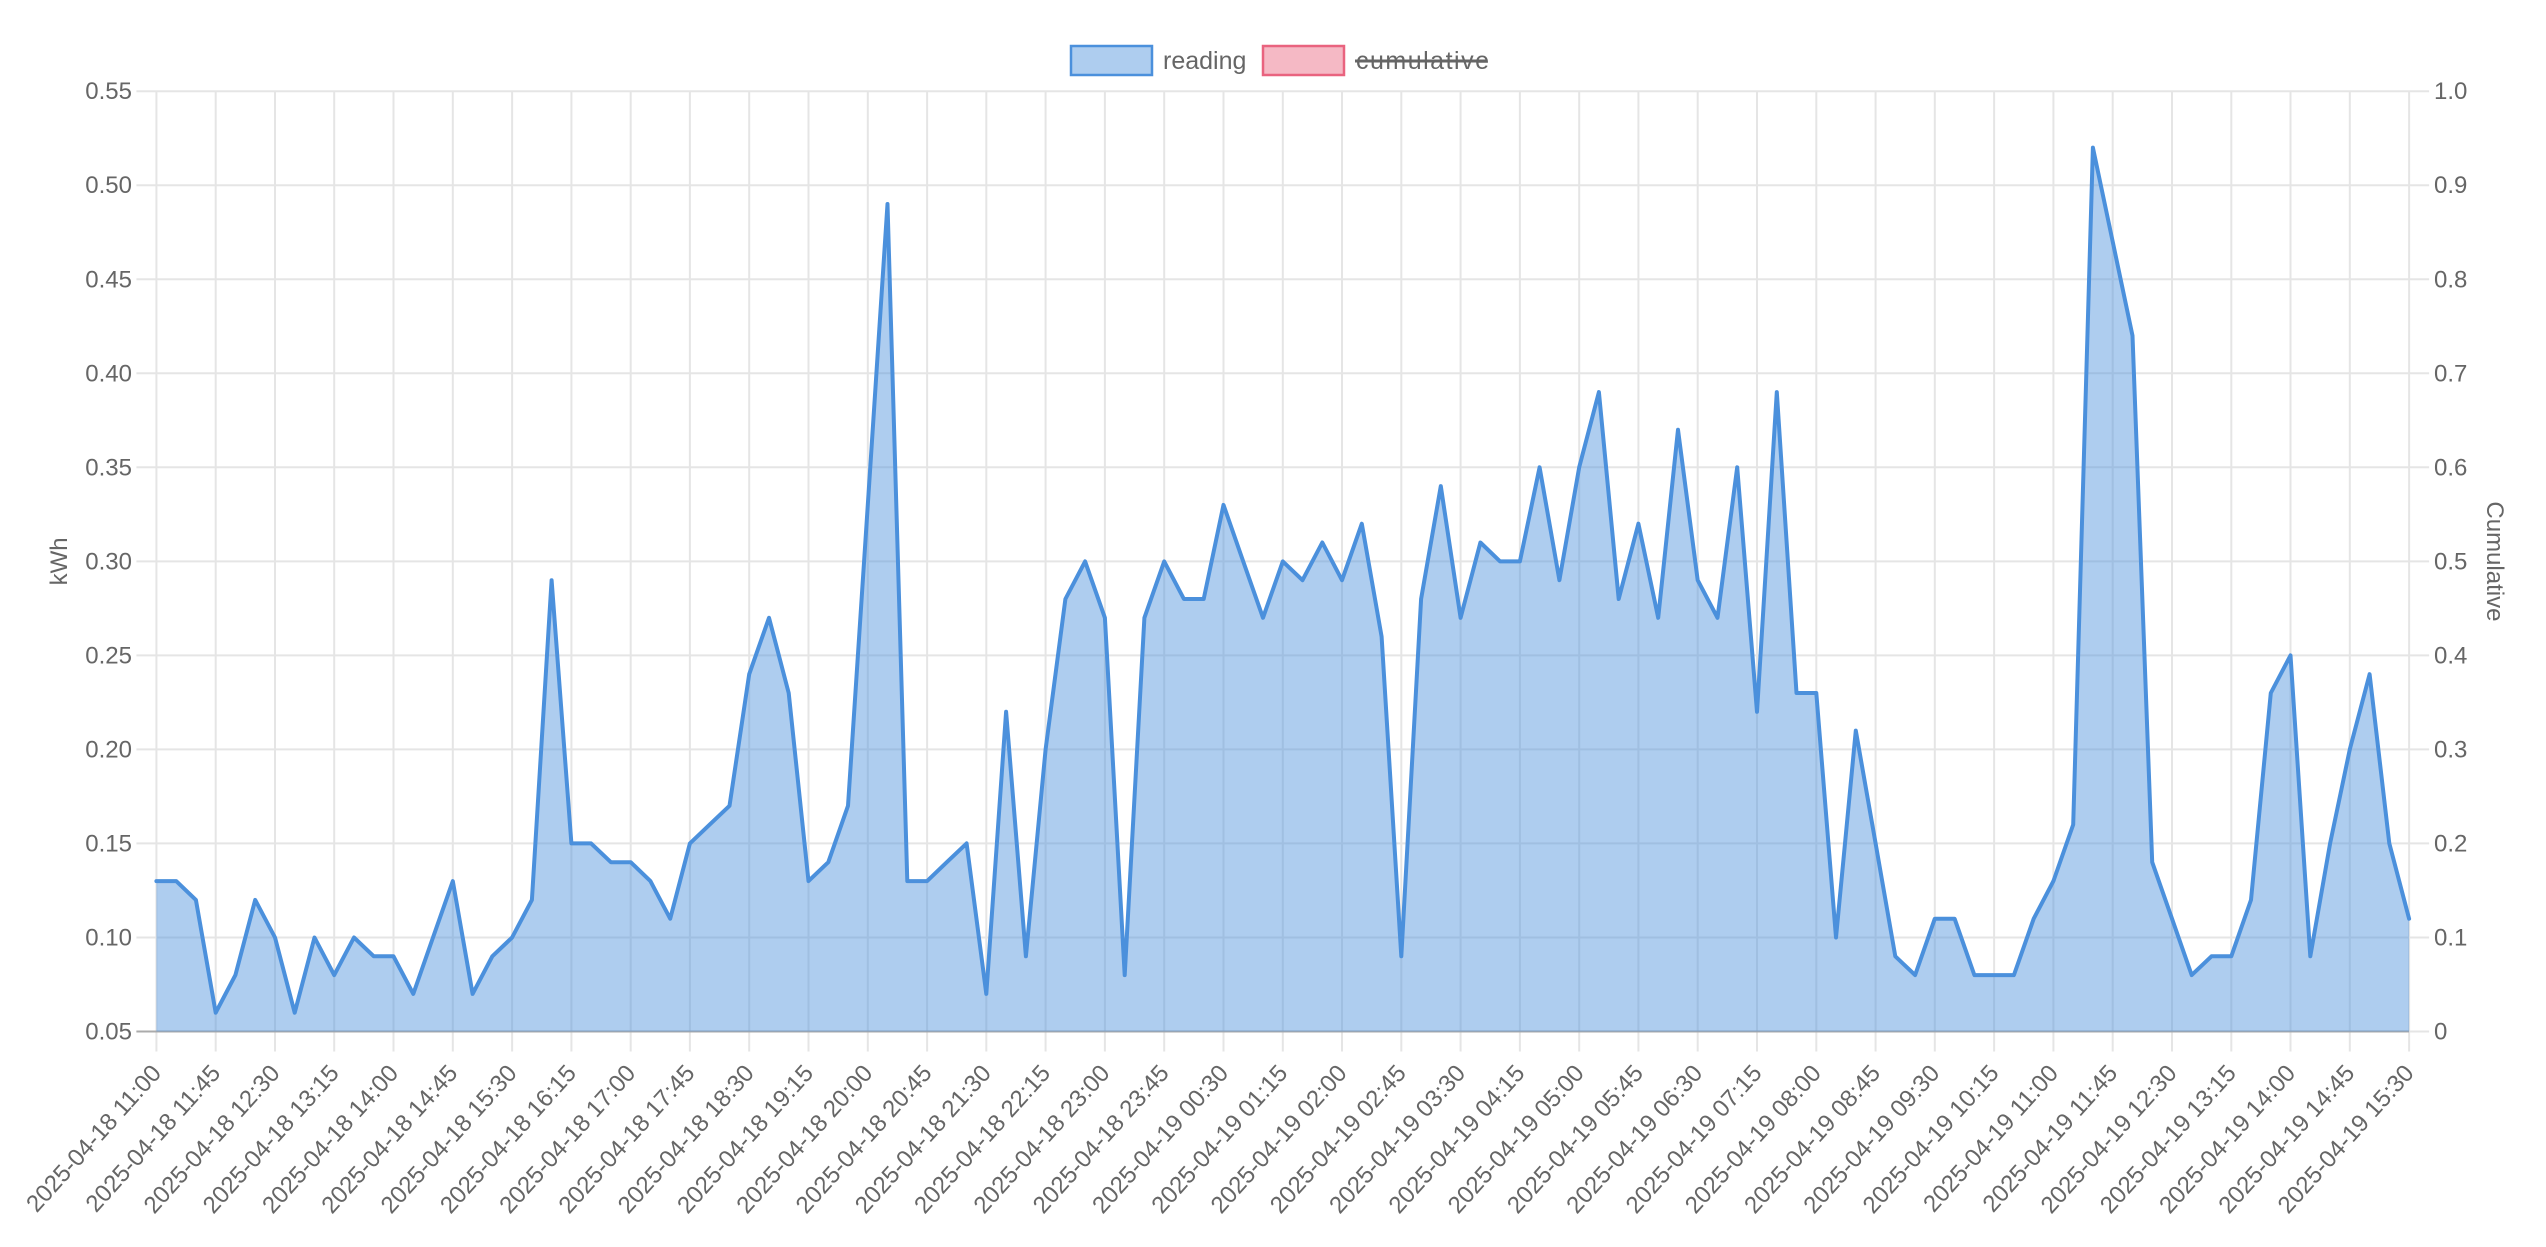  Describe the element at coordinates (2450, 185) in the screenshot. I see `svg-text: 0.9` at that location.